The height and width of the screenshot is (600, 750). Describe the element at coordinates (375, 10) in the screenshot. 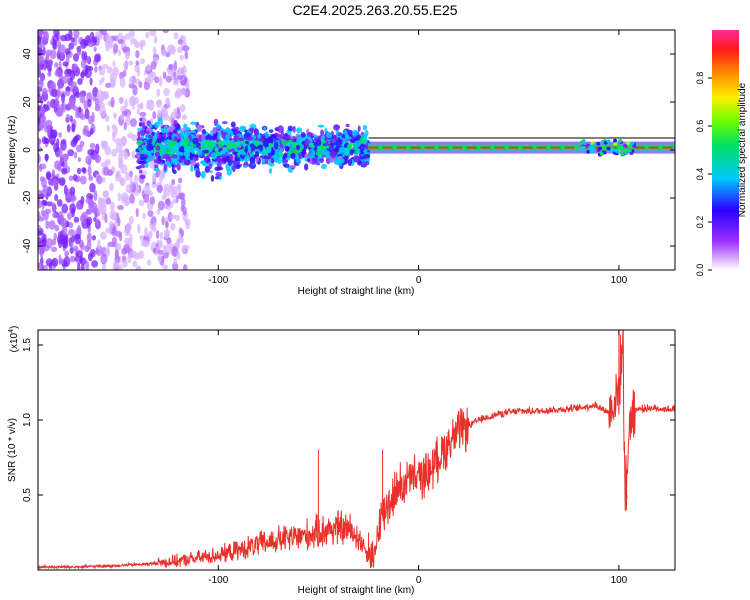

I see `chart-title: C2E4.2025.263.20.55.E25` at that location.